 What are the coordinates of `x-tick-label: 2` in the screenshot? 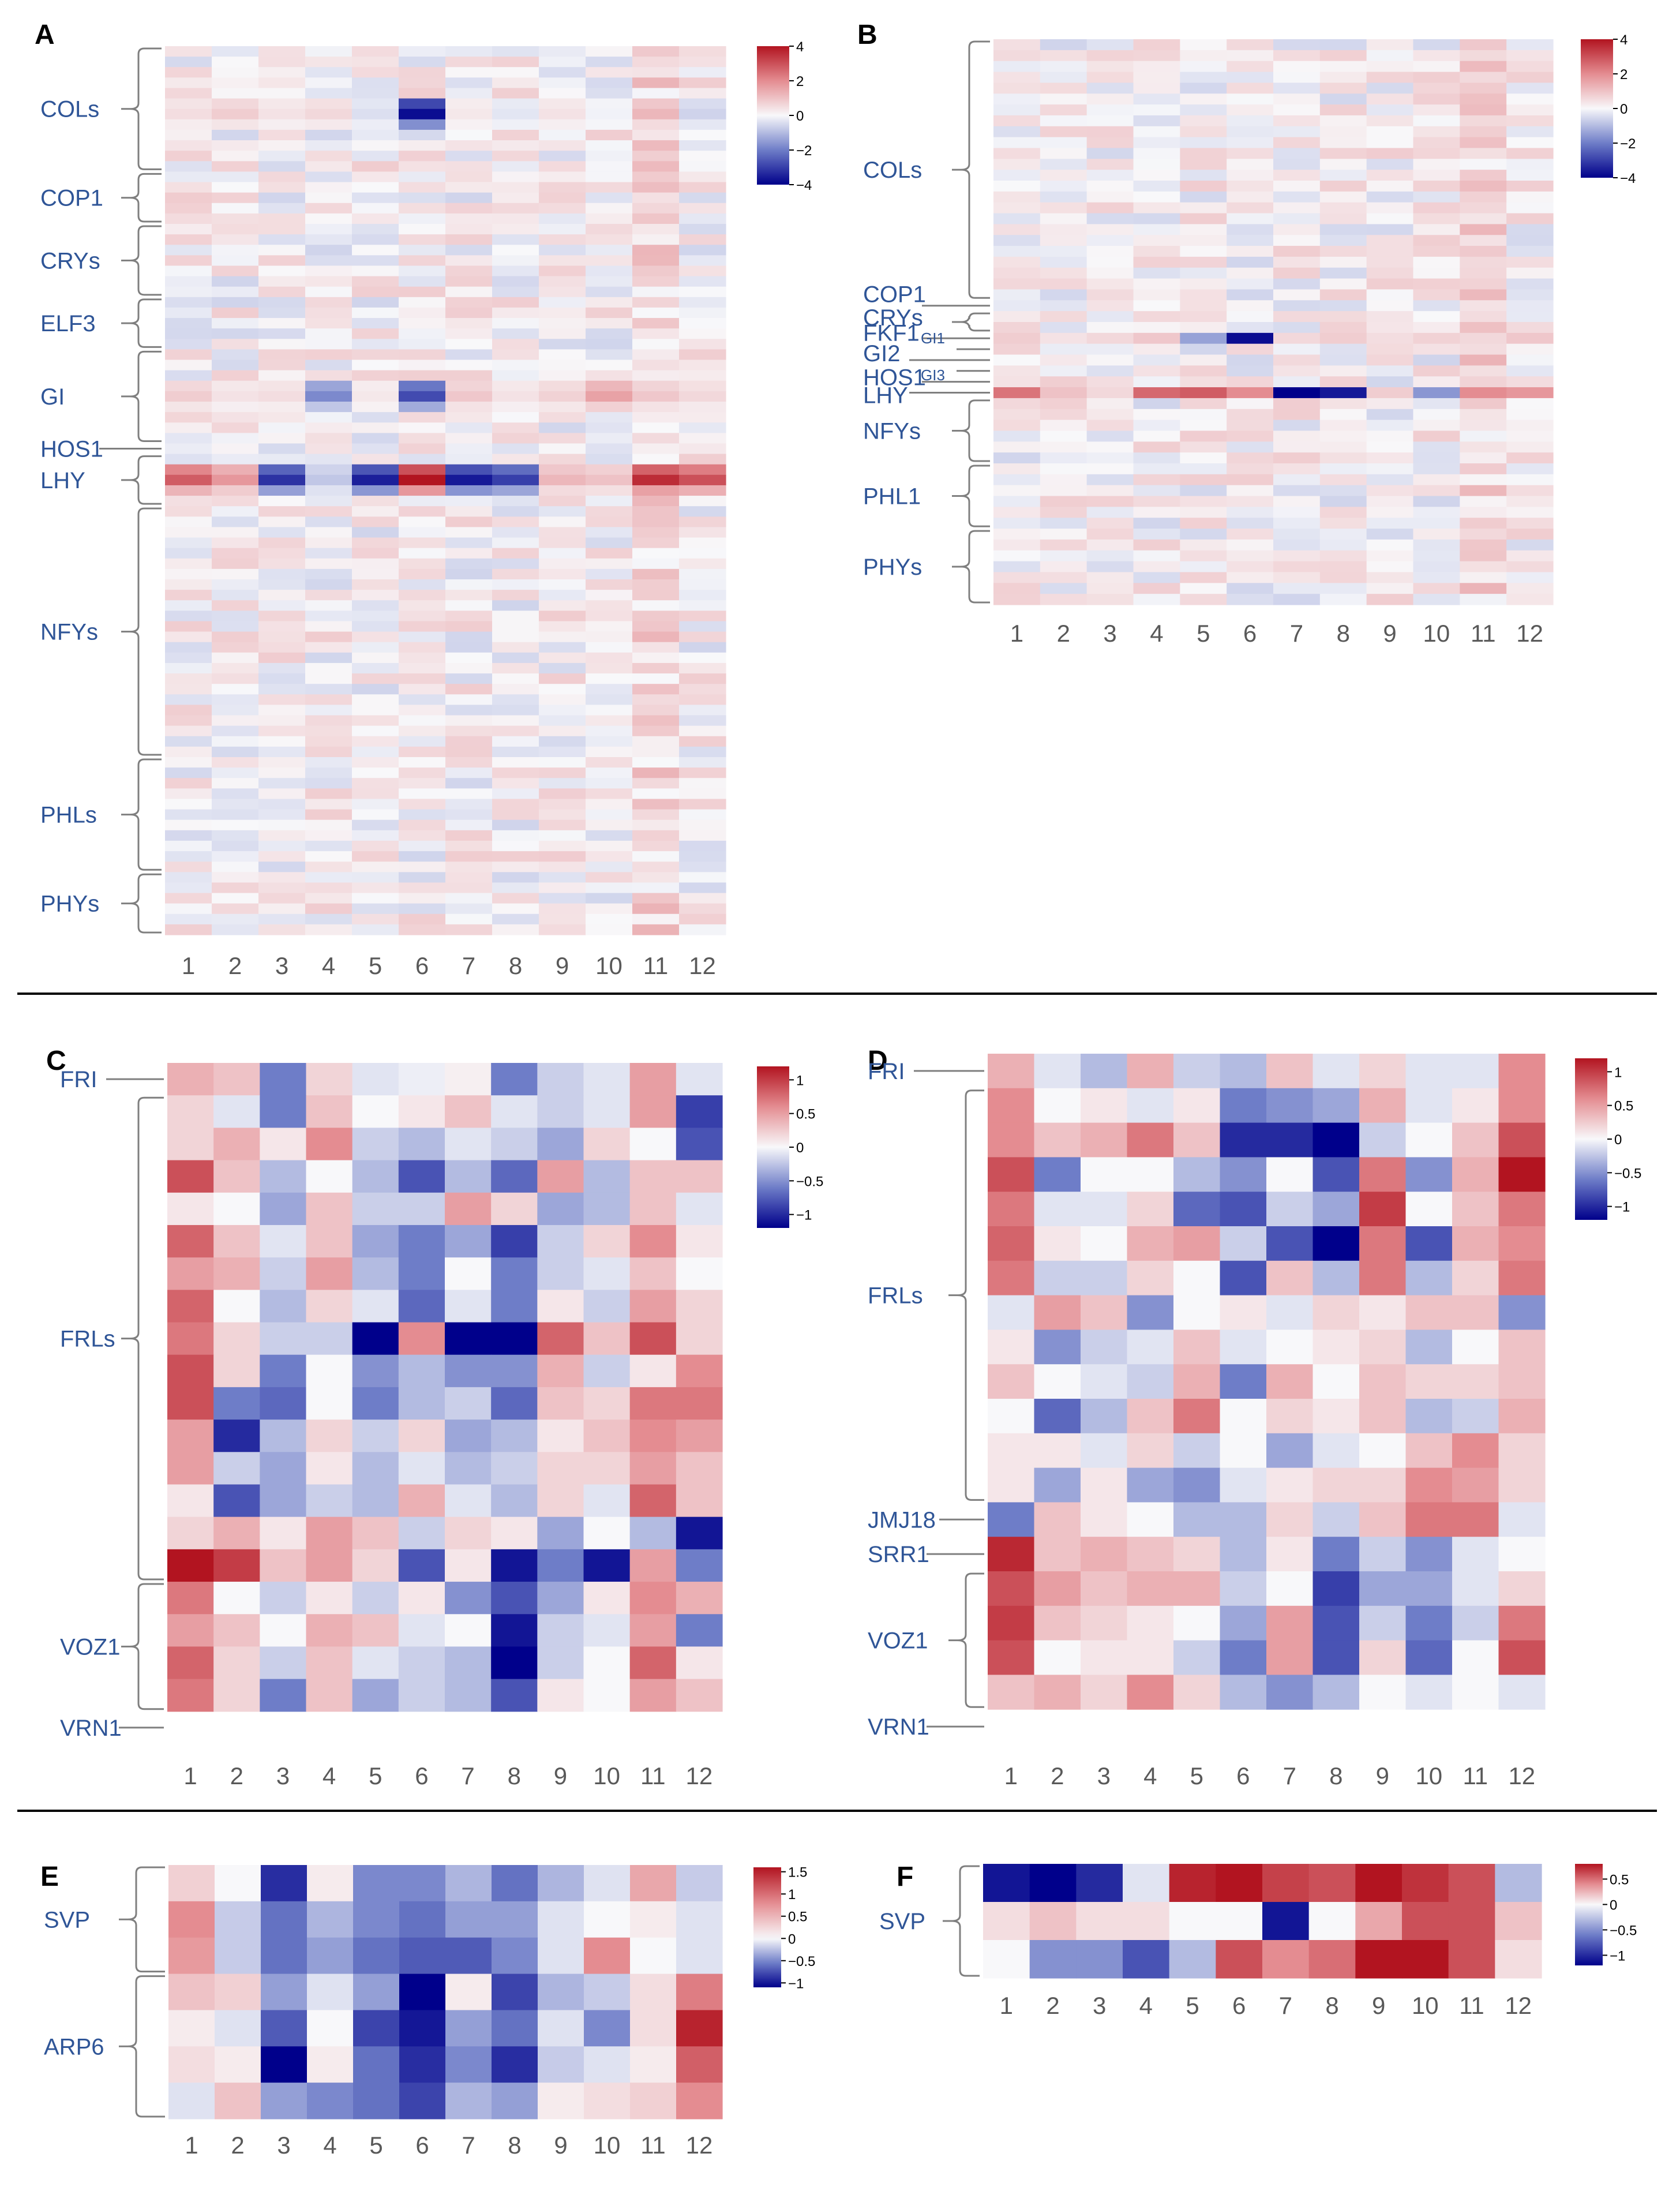 It's located at (237, 2145).